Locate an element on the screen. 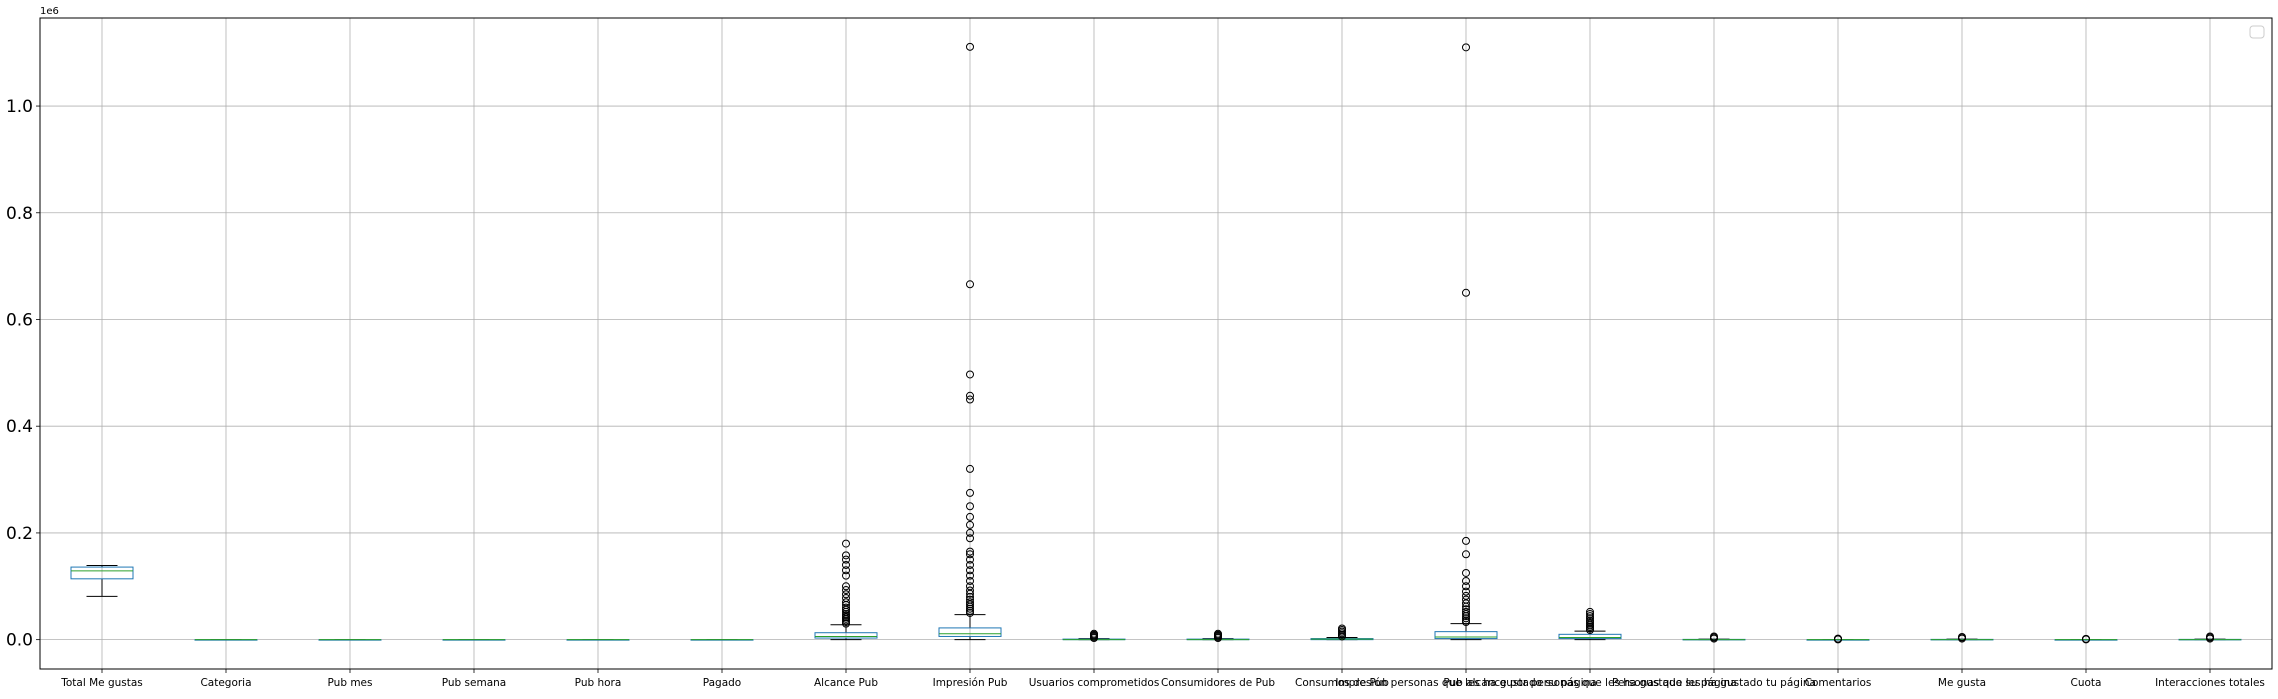  x-tick-label: Personas que les ha gustado tu página is located at coordinates (1714, 683).